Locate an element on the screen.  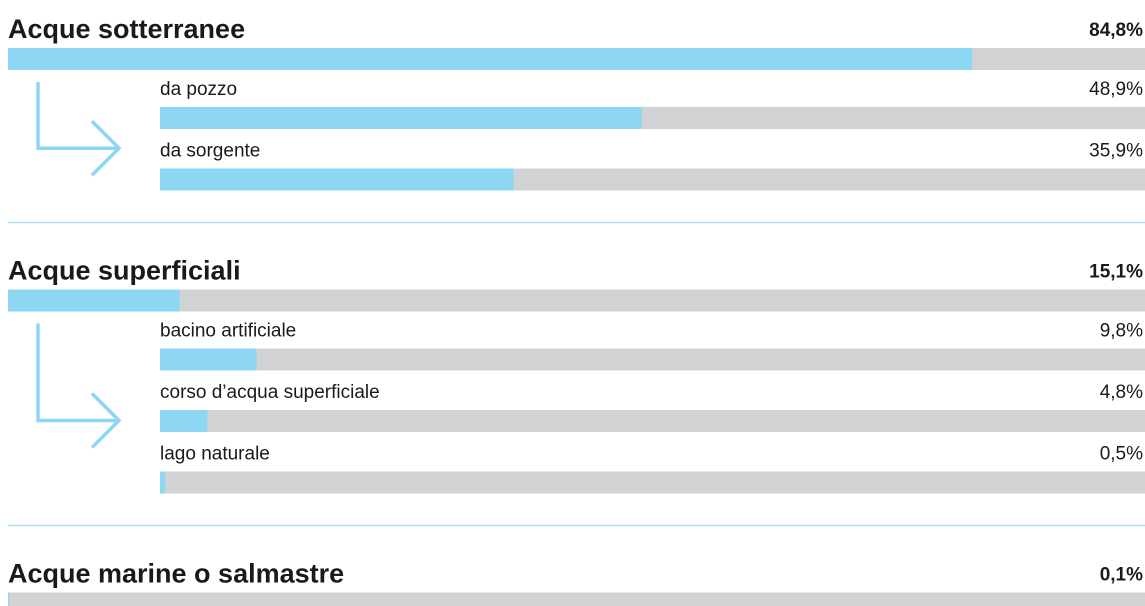
item-label: lago naturale is located at coordinates (215, 454).